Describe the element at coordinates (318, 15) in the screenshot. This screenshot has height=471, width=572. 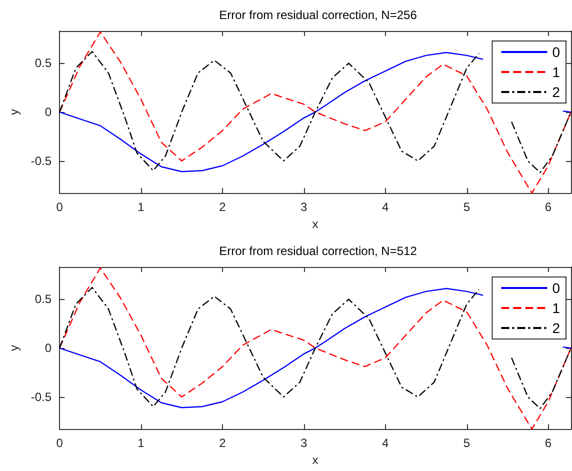
I see `chart-title: Error from residual correction, N=256` at that location.